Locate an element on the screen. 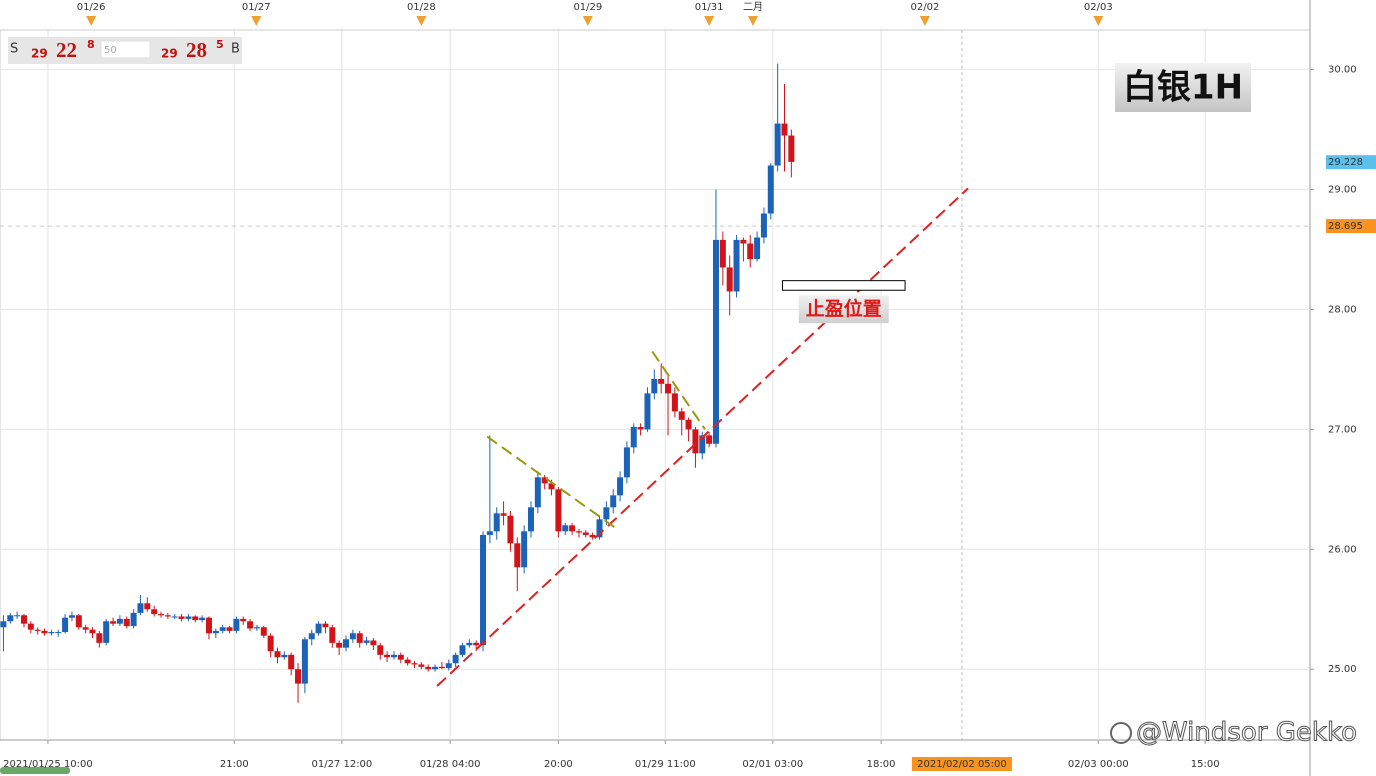 The image size is (1376, 776). y-tick-label: 26.00 is located at coordinates (1342, 549).